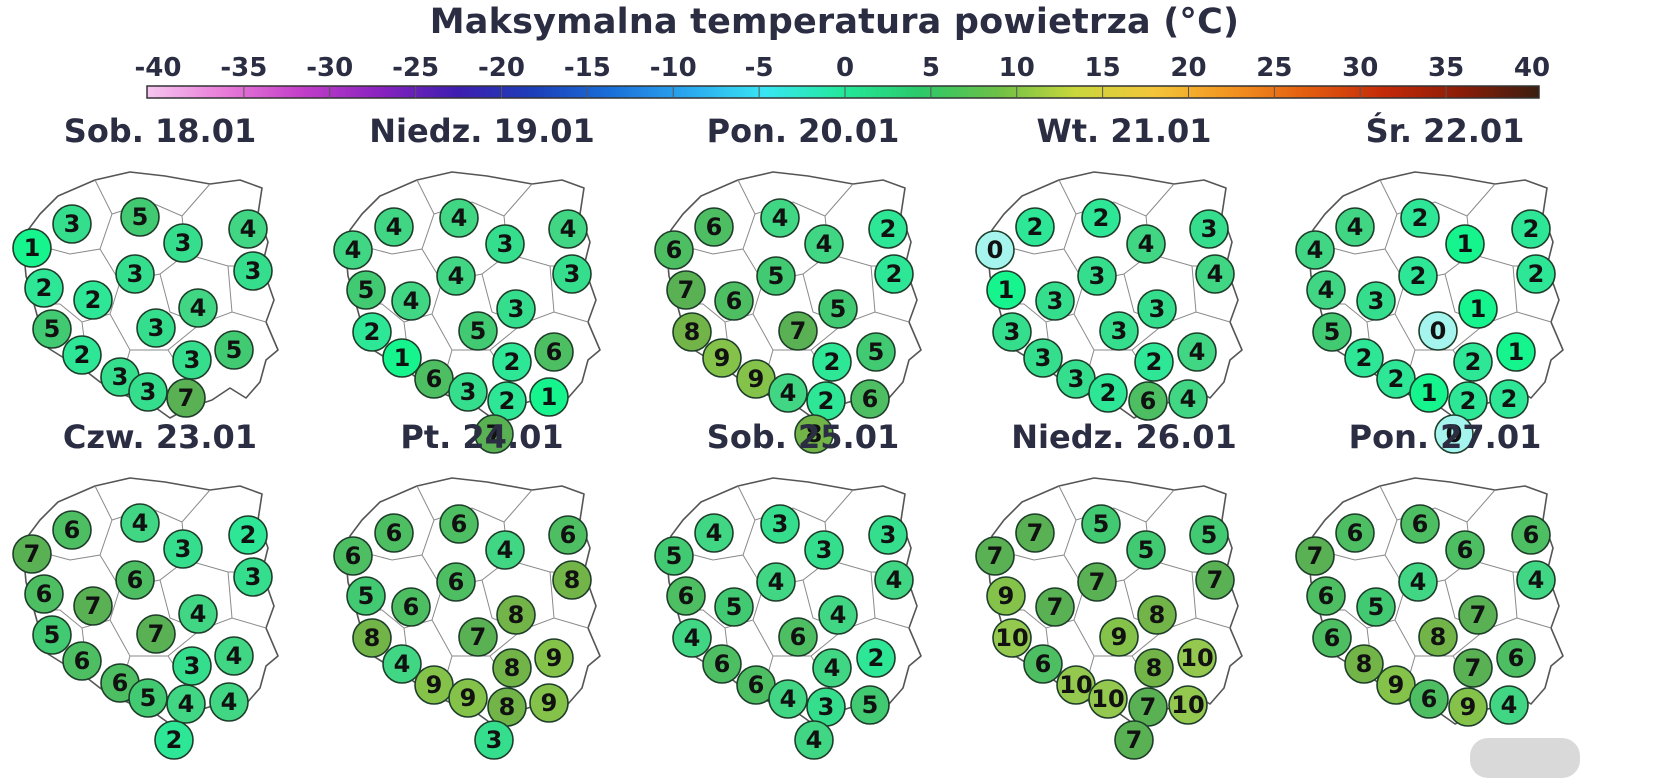 This screenshot has height=778, width=1669. What do you see at coordinates (1103, 68) in the screenshot?
I see `scale-tick-label: 15` at bounding box center [1103, 68].